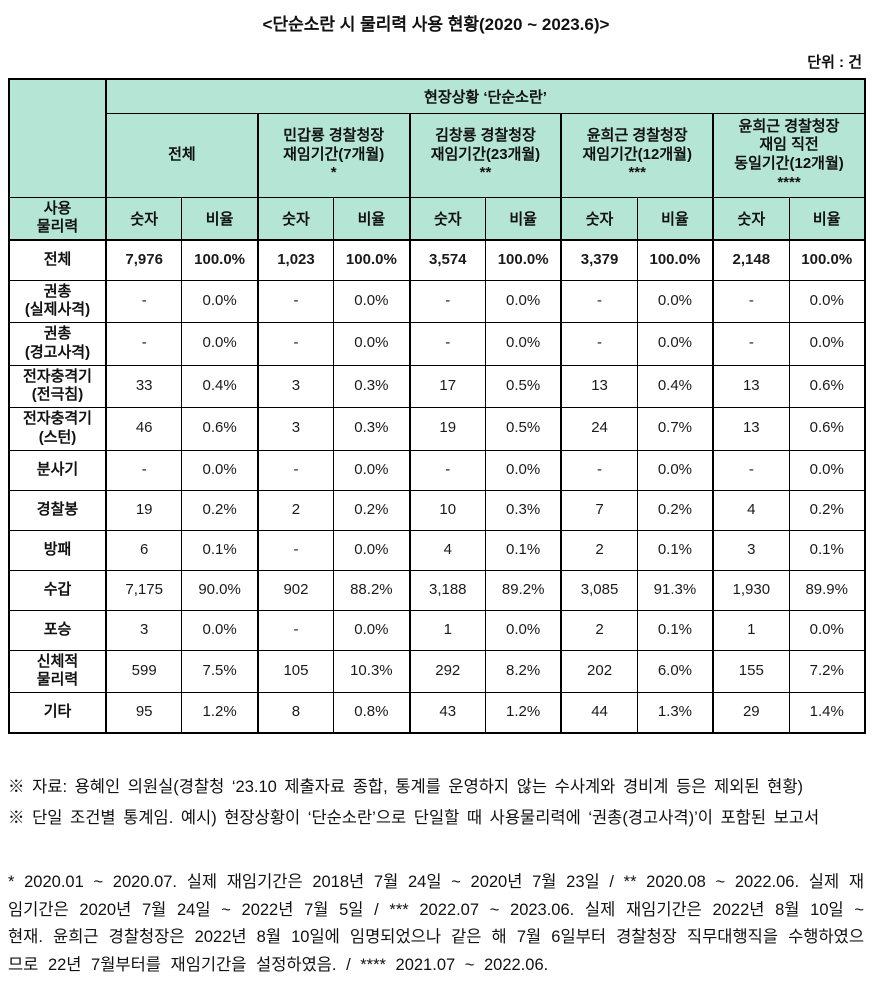 The width and height of the screenshot is (872, 990). I want to click on table-row: 기타 95 1.2% 8 0.8% 43 1.2% 44 1.3% 29 1.4%, so click(437, 712).